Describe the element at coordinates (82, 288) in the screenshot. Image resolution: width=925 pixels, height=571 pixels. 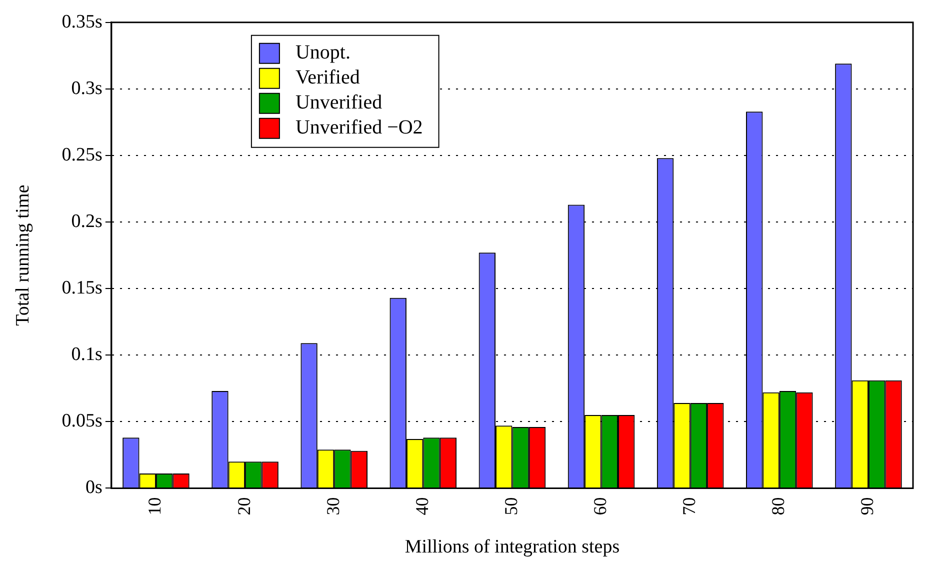
I see `y-tick-label: 0.15s` at that location.